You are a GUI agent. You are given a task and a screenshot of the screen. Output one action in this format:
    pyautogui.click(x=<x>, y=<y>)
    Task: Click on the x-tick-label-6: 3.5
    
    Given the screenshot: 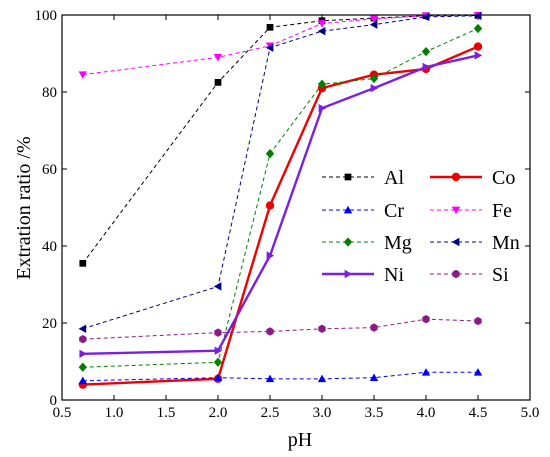 What is the action you would take?
    pyautogui.click(x=374, y=413)
    